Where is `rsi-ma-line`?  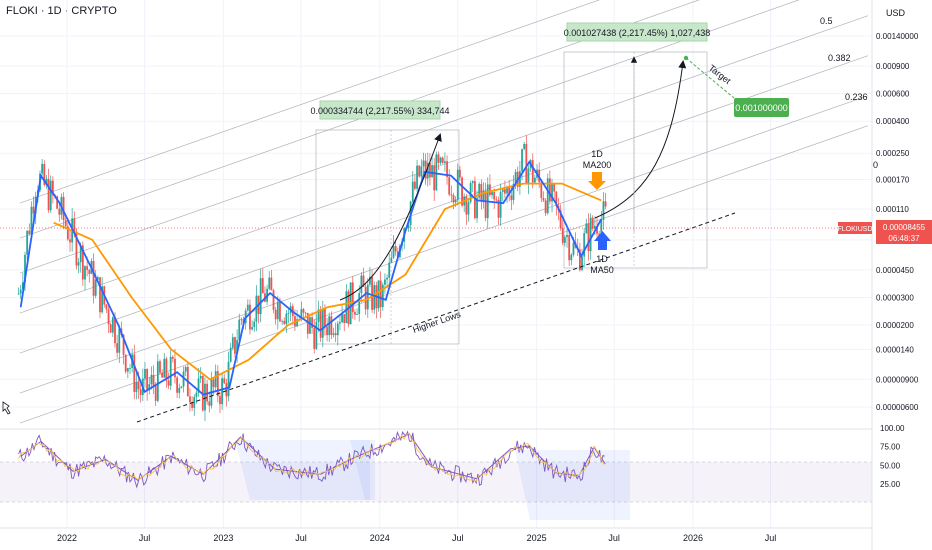 rsi-ma-line is located at coordinates (312, 457).